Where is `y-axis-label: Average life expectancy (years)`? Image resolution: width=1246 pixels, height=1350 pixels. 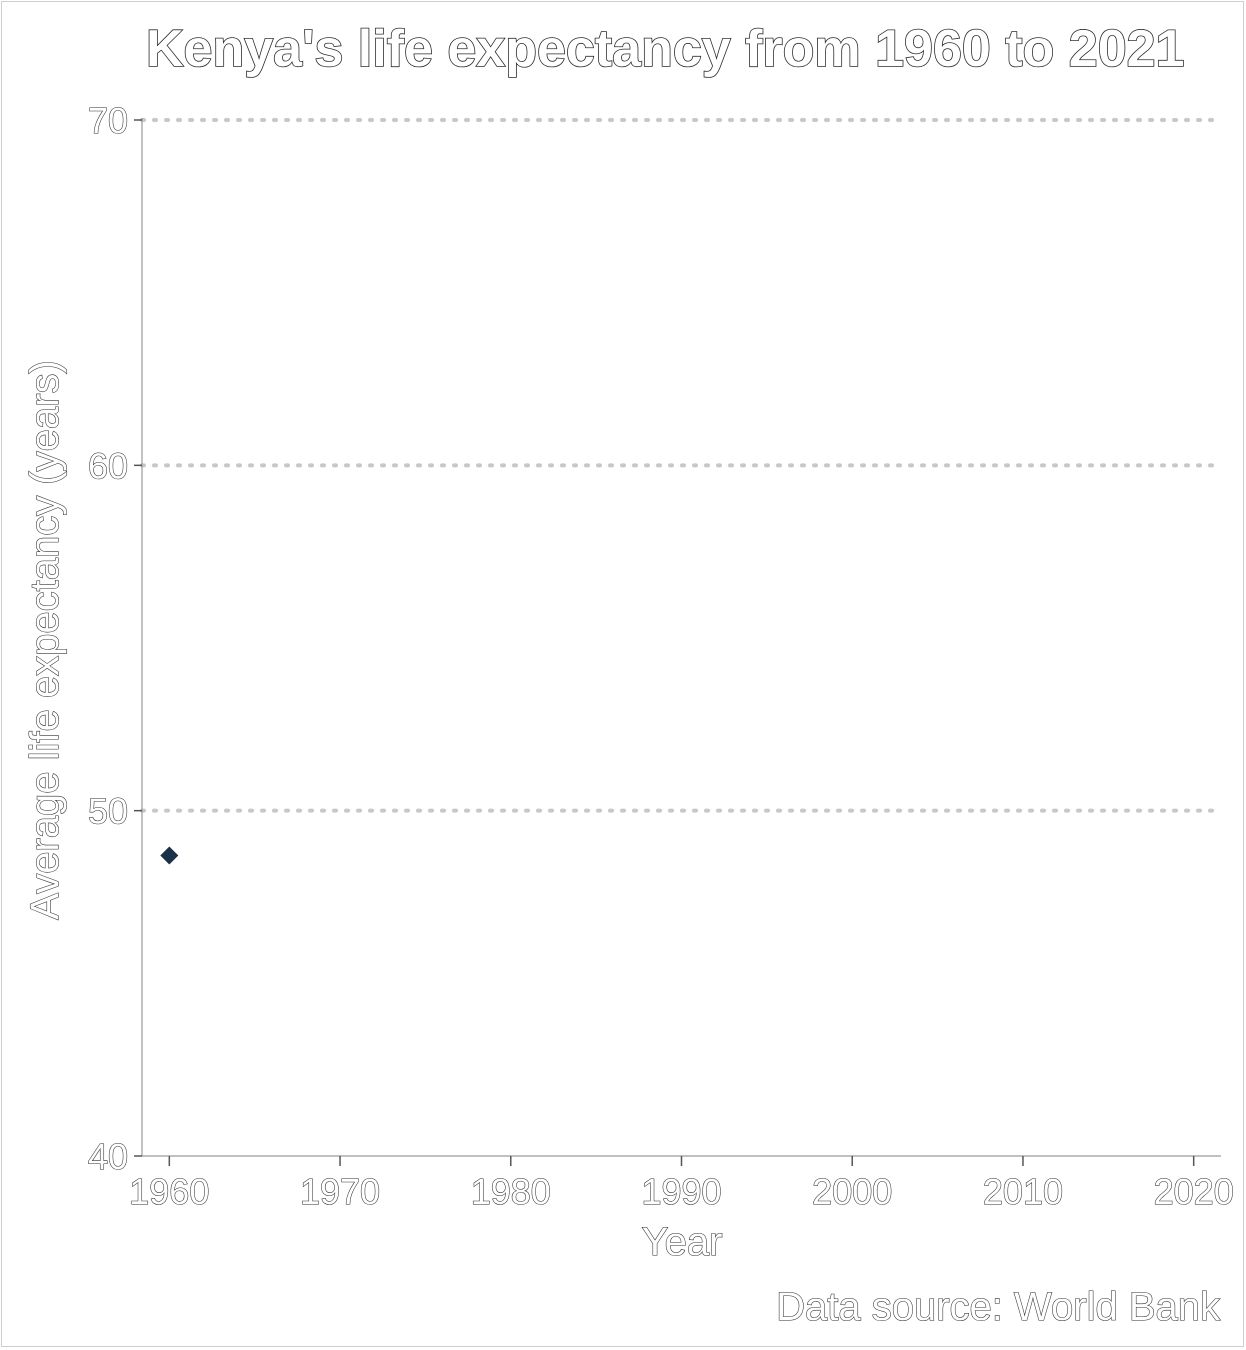
y-axis-label: Average life expectancy (years) is located at coordinates (45, 640).